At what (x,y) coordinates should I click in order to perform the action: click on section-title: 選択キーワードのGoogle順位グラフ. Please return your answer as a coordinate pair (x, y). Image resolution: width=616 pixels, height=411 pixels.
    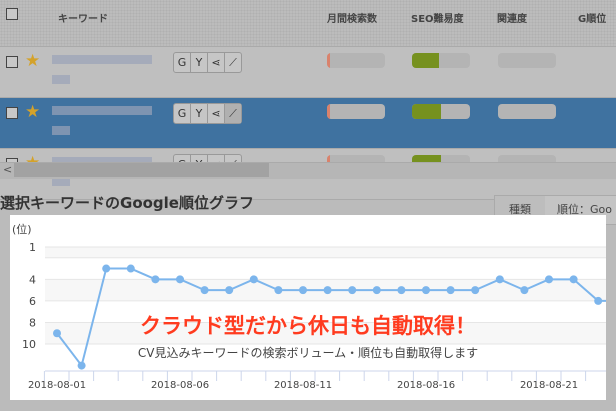
    Looking at the image, I should click on (127, 203).